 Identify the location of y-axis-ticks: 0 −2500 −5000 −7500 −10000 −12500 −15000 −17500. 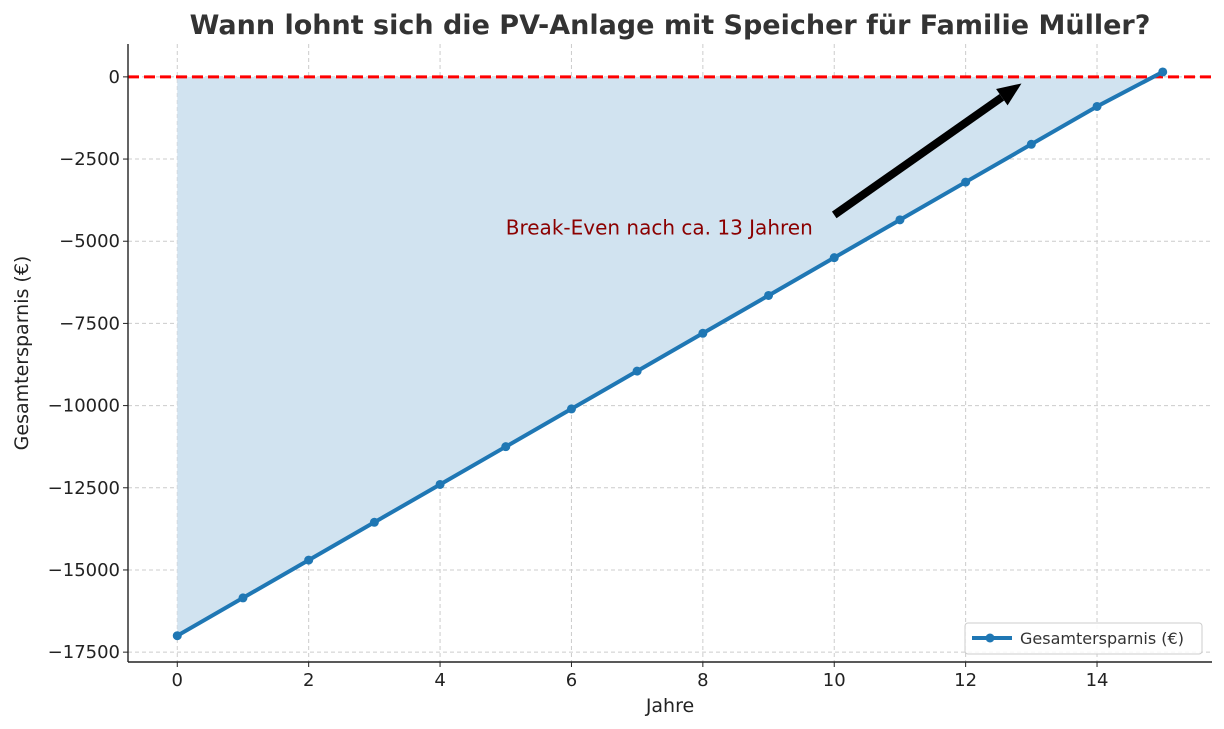
(88, 365).